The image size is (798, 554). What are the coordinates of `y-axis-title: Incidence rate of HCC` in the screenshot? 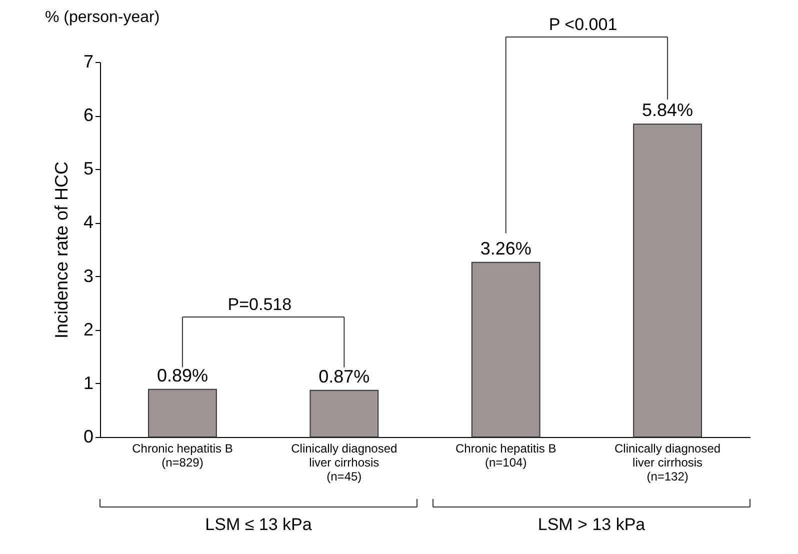 It's located at (61, 250).